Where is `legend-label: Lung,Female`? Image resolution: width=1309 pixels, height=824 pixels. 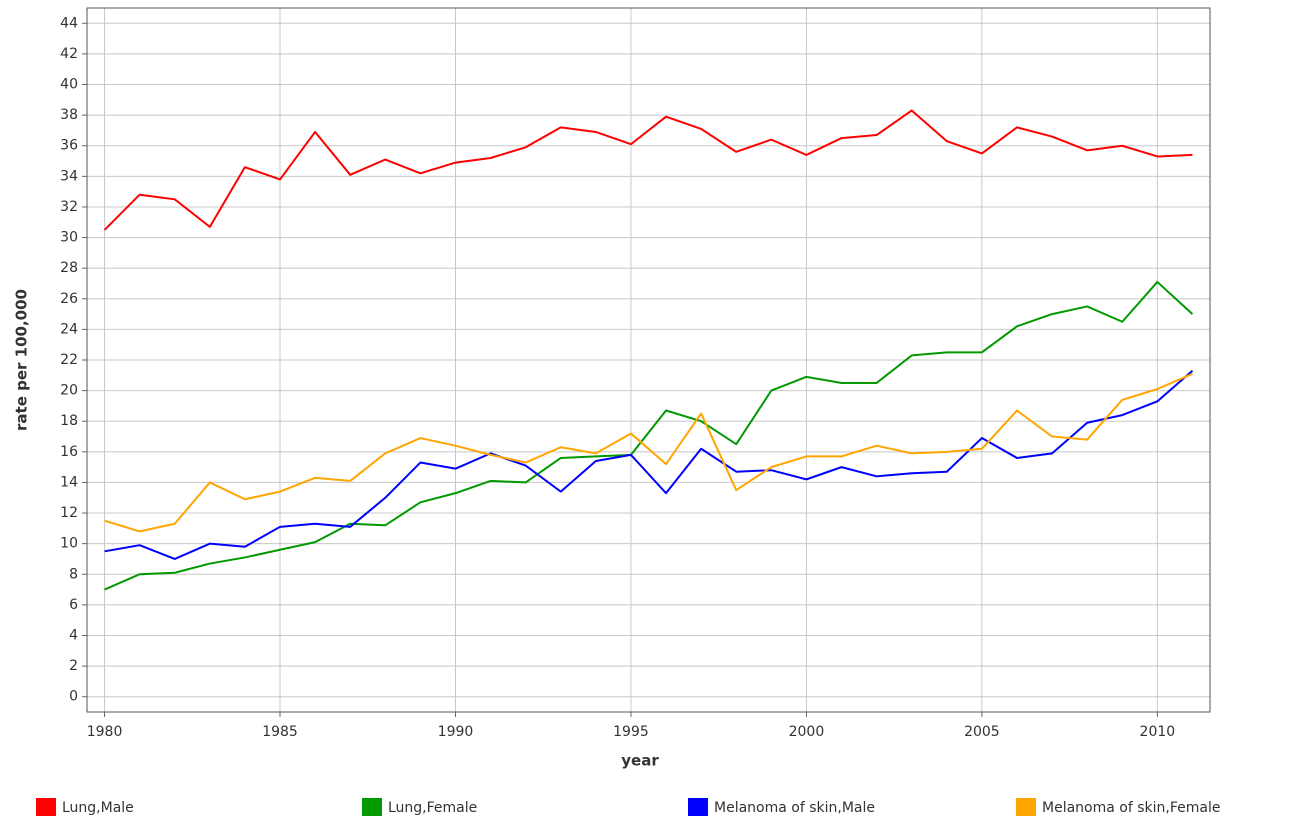
legend-label: Lung,Female is located at coordinates (432, 808).